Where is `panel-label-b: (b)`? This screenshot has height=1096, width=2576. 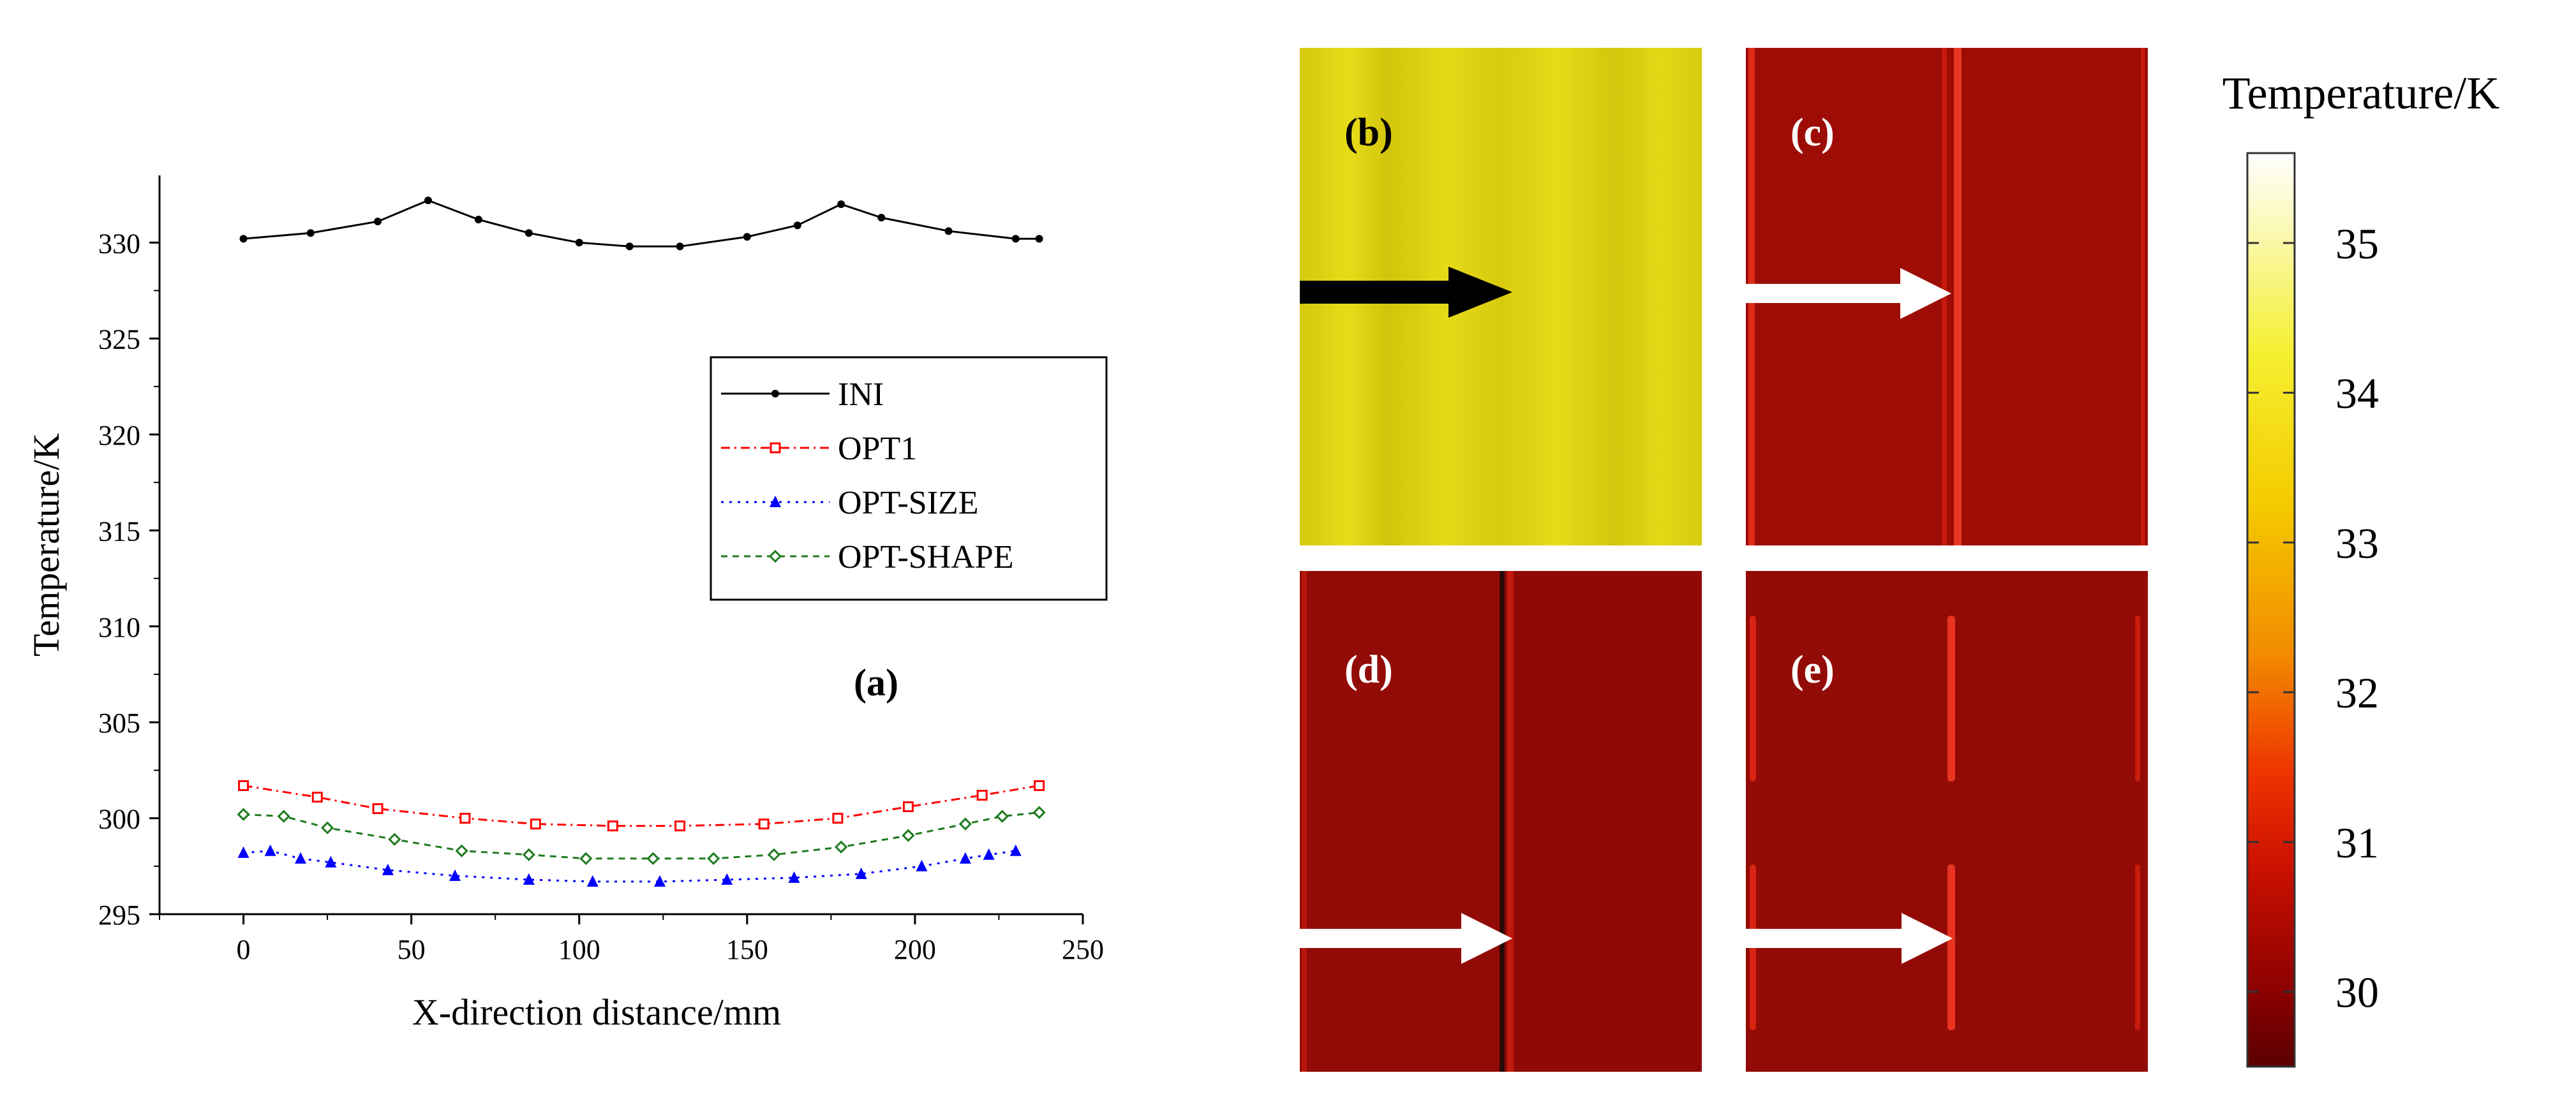
panel-label-b: (b) is located at coordinates (1368, 132).